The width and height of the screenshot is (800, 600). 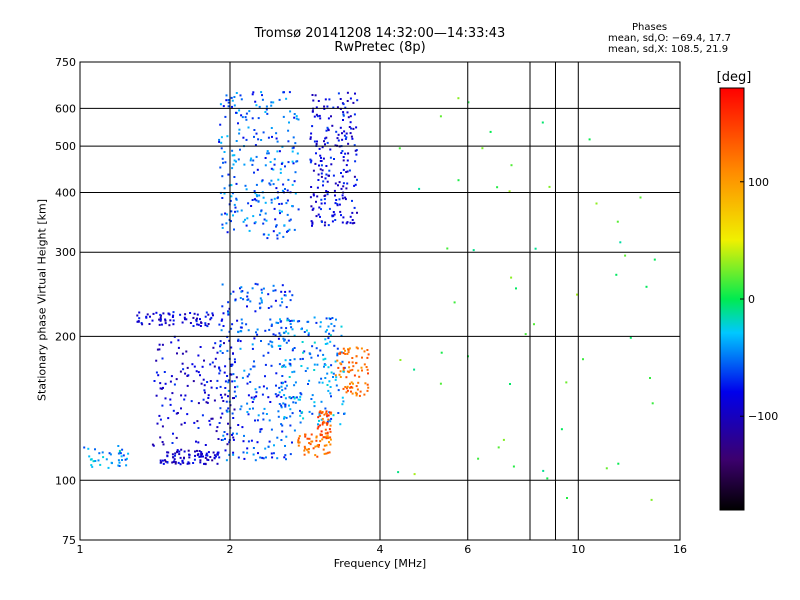 What do you see at coordinates (758, 182) in the screenshot?
I see `colorbar-tick-label: 100` at bounding box center [758, 182].